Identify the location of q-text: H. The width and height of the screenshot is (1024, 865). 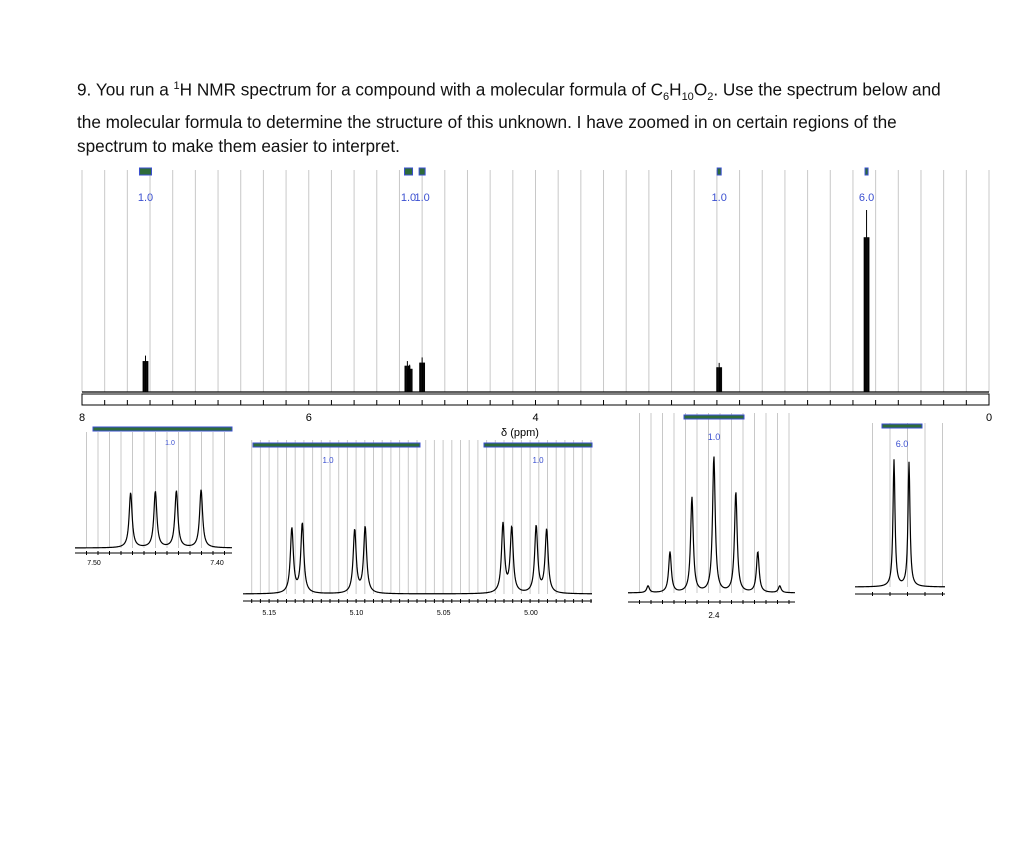
(675, 89).